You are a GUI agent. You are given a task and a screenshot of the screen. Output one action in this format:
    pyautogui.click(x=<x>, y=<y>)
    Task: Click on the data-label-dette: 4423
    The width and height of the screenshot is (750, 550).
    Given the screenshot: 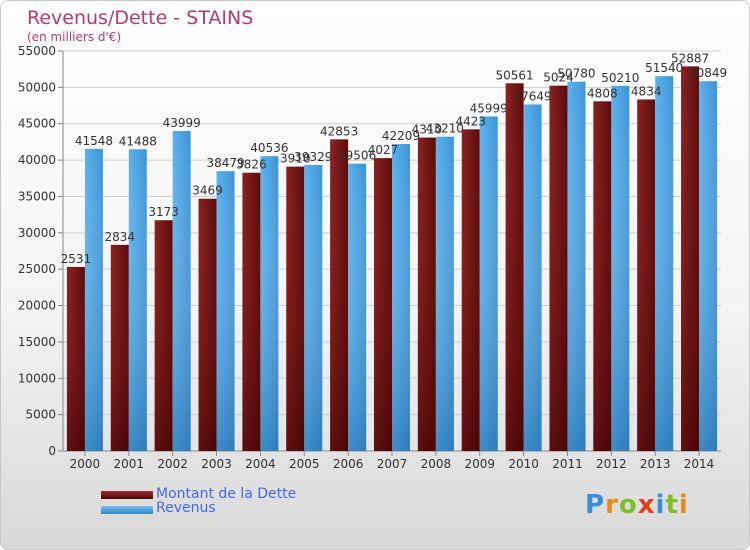 What is the action you would take?
    pyautogui.click(x=470, y=121)
    